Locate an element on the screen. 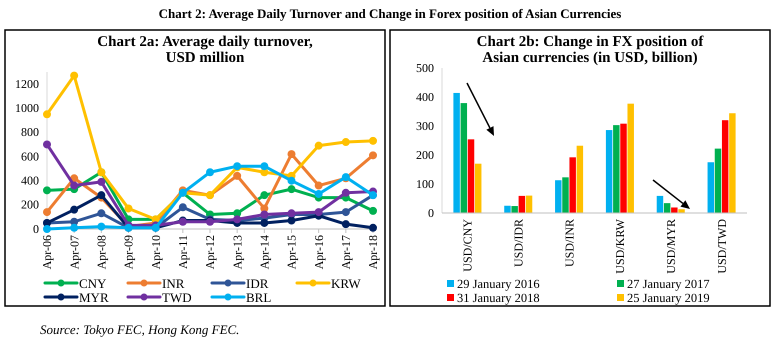 This screenshot has height=346, width=780. x-tick-label: USD/CNY is located at coordinates (467, 245).